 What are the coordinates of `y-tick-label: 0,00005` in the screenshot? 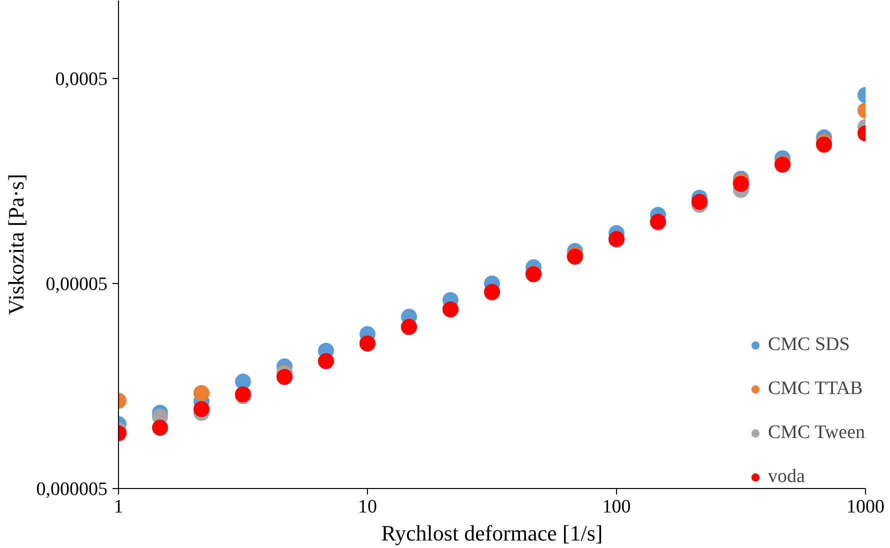 It's located at (77, 284).